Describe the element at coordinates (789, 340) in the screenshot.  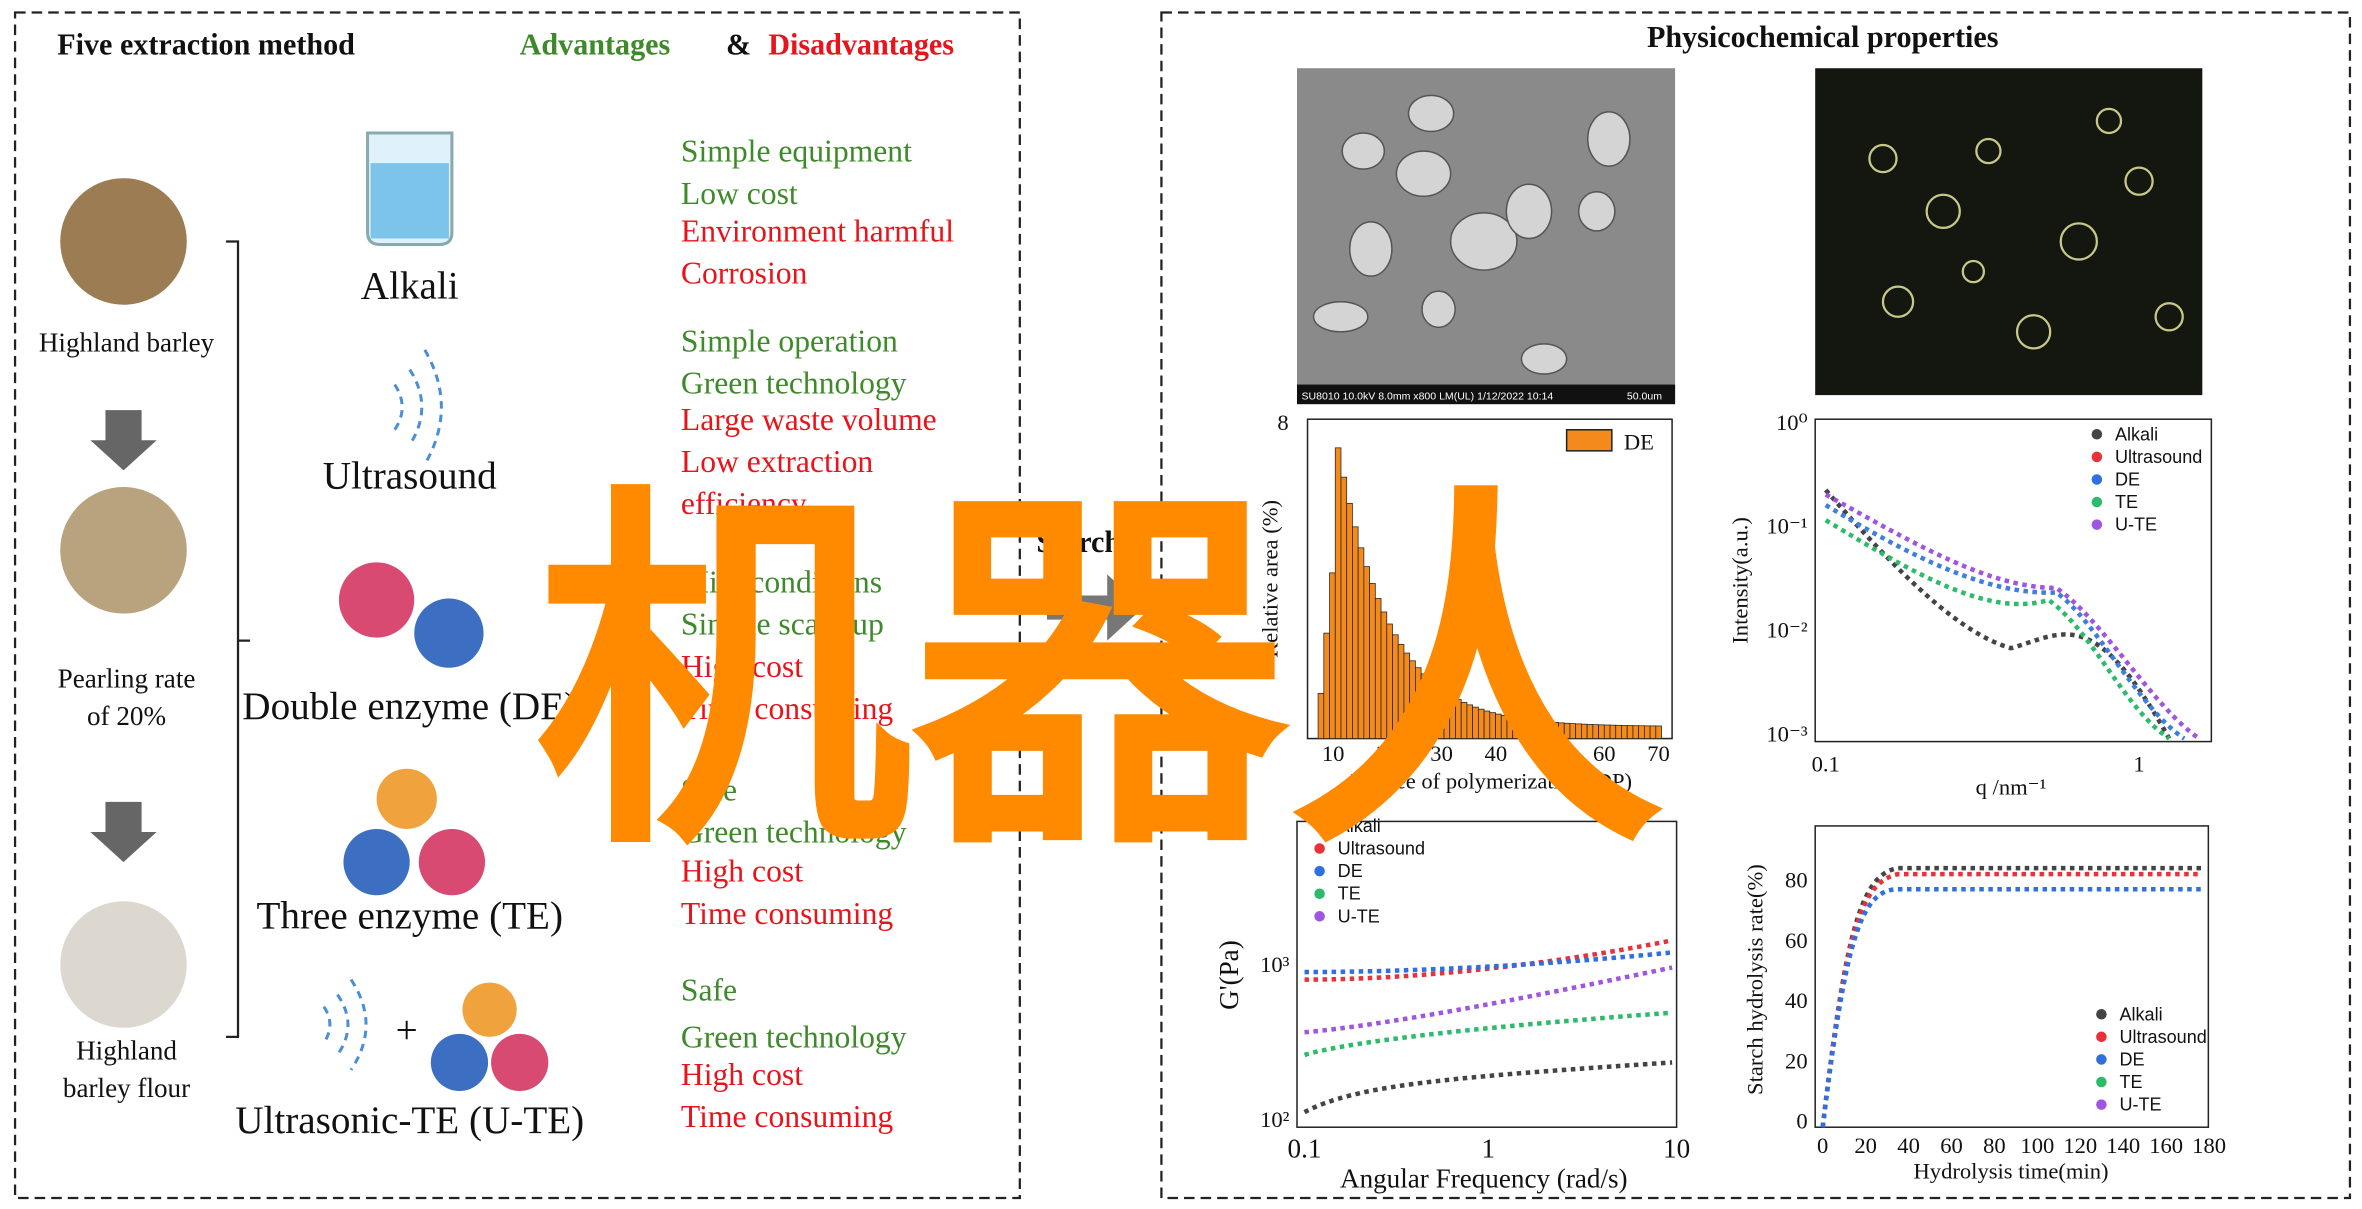
I see `advantage: Simple operation` at that location.